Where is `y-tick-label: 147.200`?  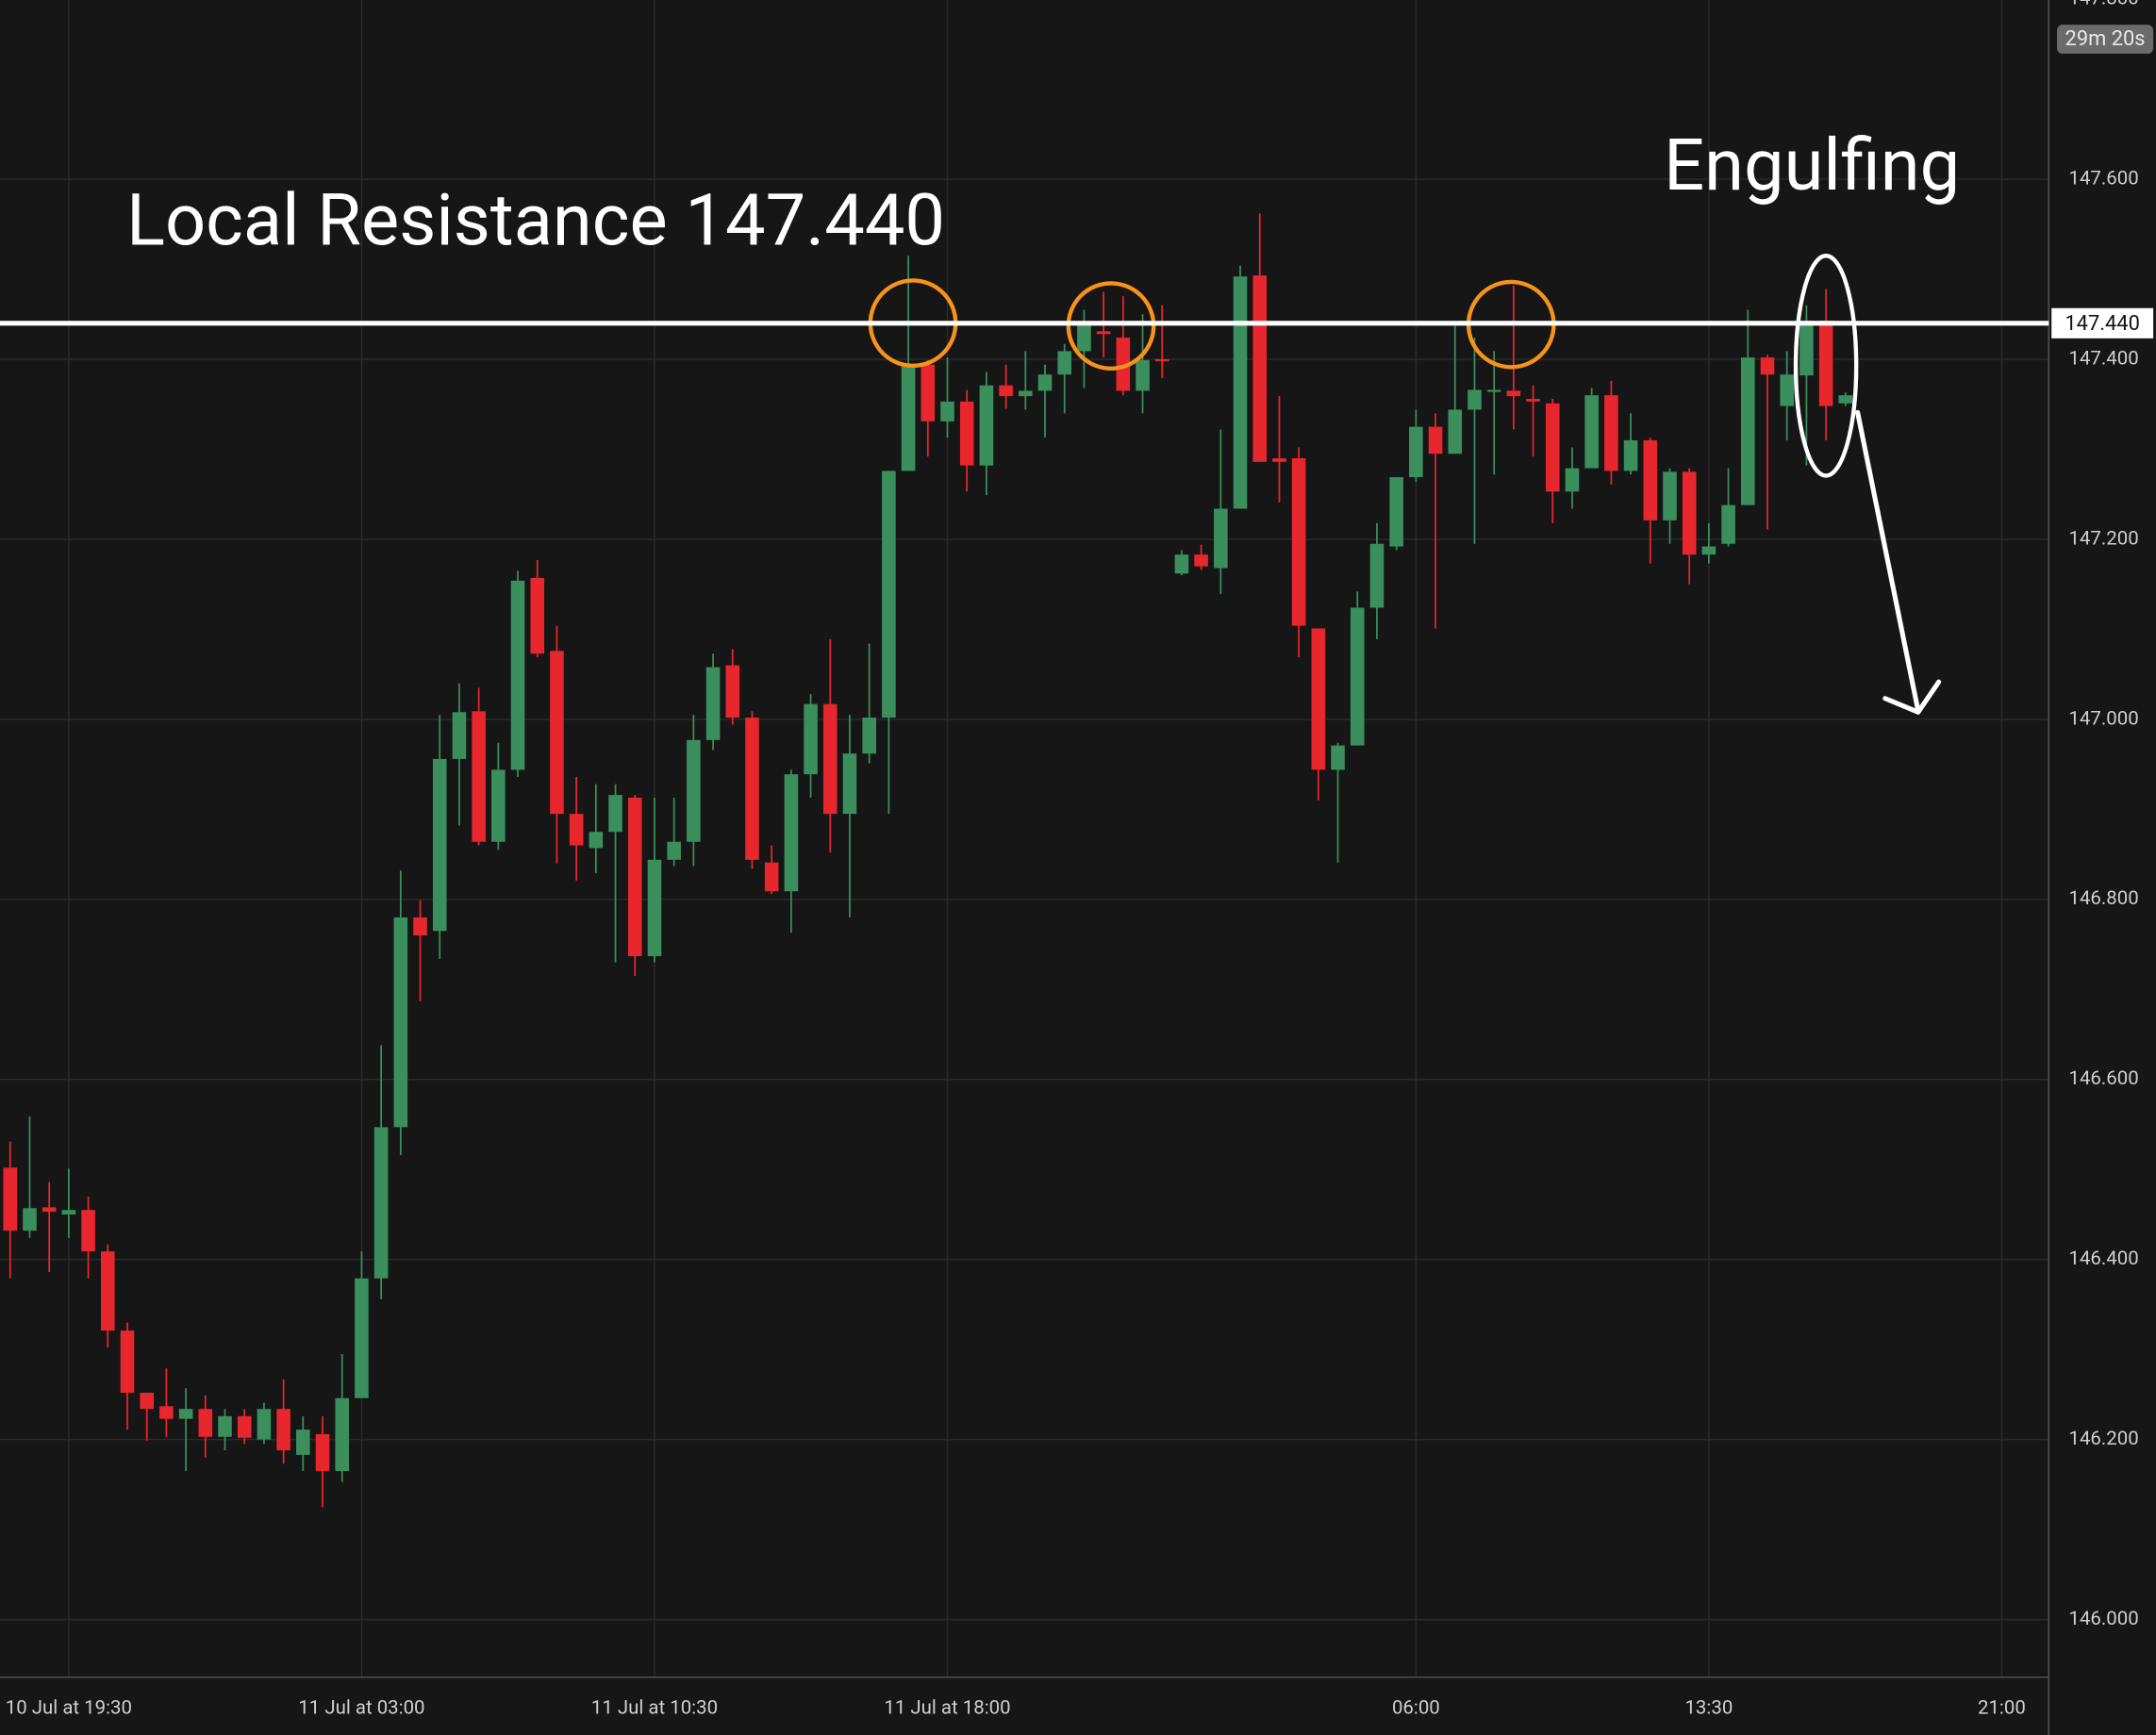
y-tick-label: 147.200 is located at coordinates (2103, 537).